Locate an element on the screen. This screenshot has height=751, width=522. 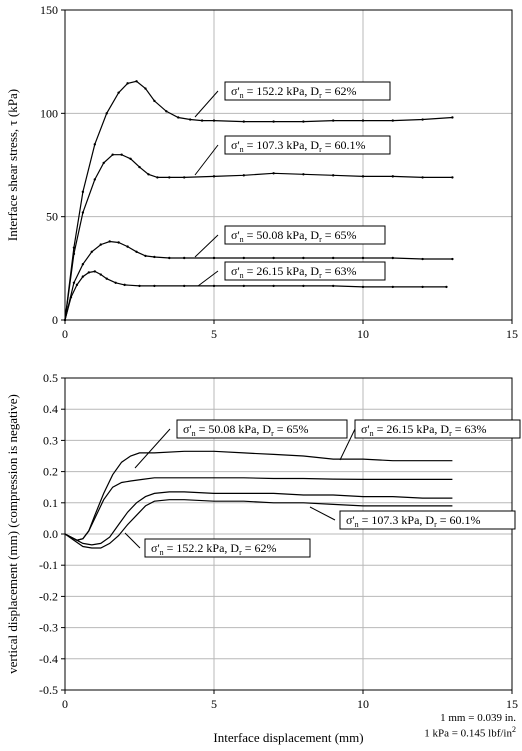
units-note: 1 mm = 0.039 in. 1 kPa = 0.145 lbf/in2 is located at coordinates (448, 726).